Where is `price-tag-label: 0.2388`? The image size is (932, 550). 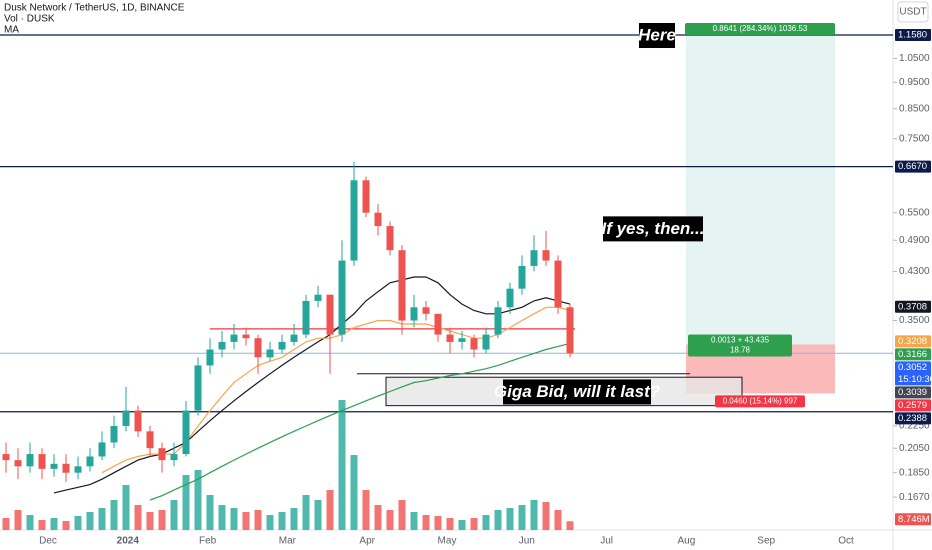
price-tag-label: 0.2388 is located at coordinates (912, 418).